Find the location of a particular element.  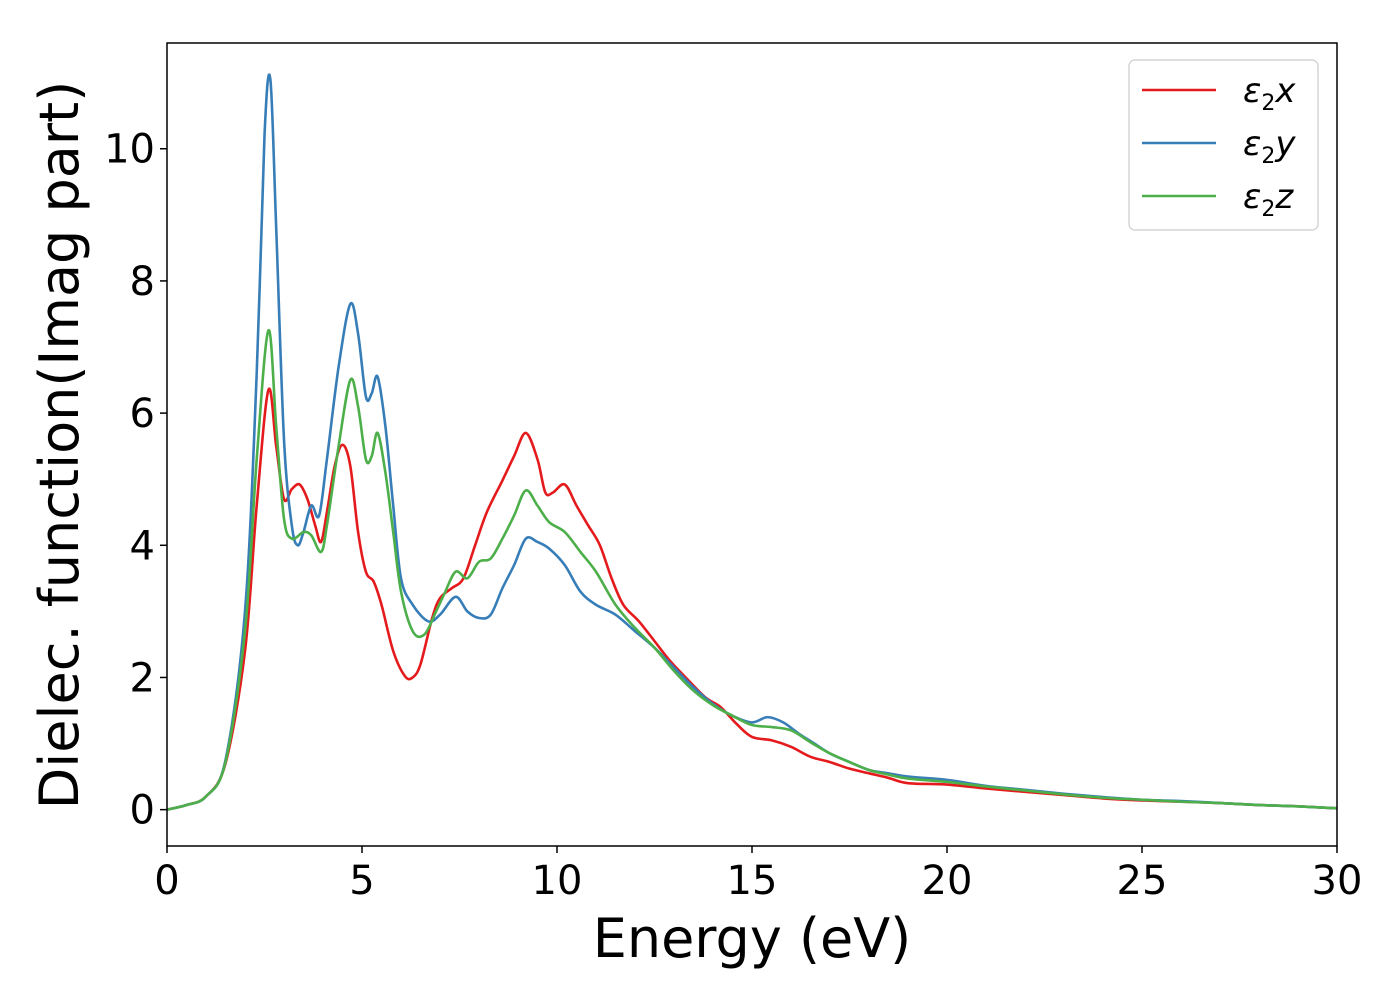

x-tick-label: 20 is located at coordinates (947, 881).